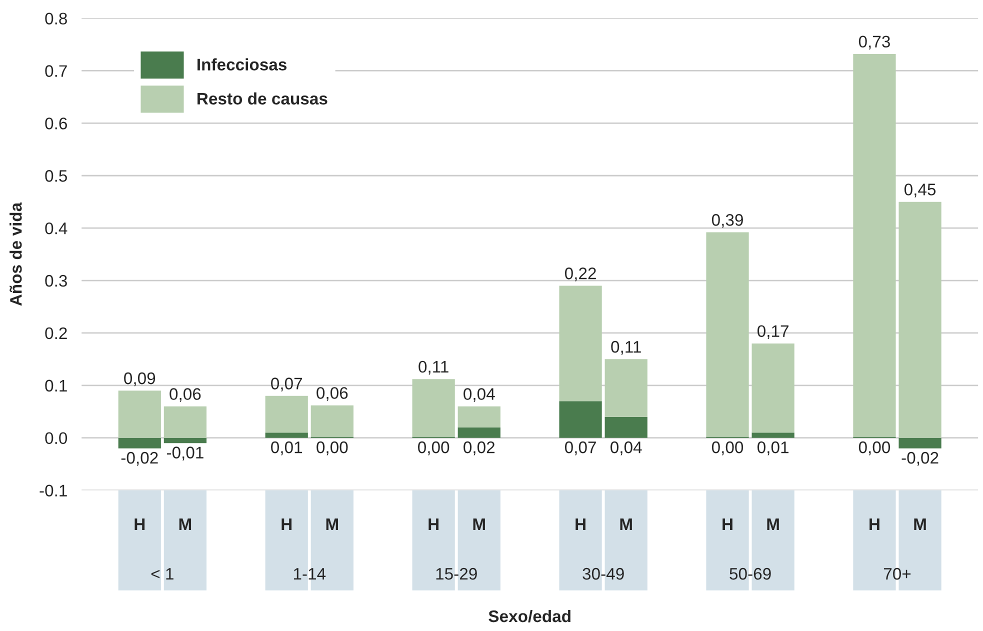 Image resolution: width=983 pixels, height=631 pixels. I want to click on x-axis-title: Sexo/edad, so click(529, 616).